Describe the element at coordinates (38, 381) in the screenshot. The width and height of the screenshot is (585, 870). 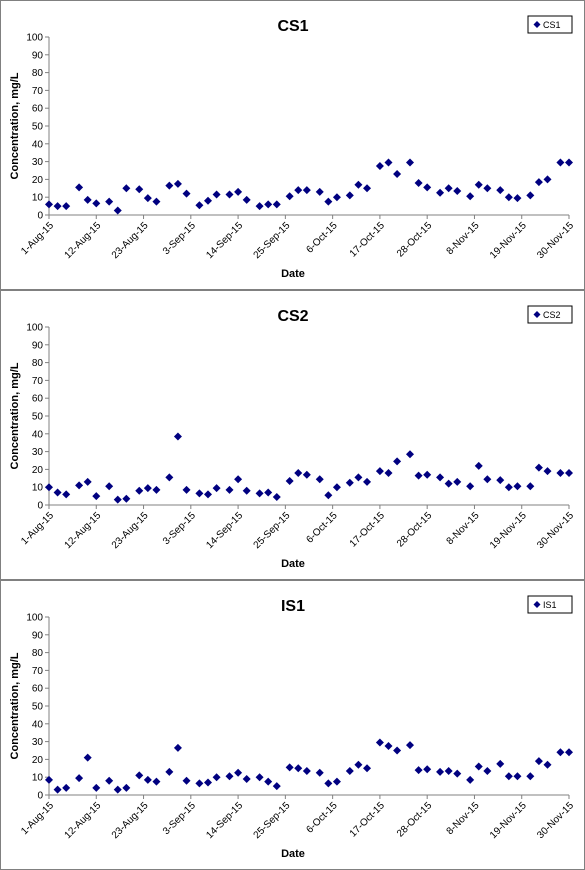
I see `y-tick-label: 70` at that location.